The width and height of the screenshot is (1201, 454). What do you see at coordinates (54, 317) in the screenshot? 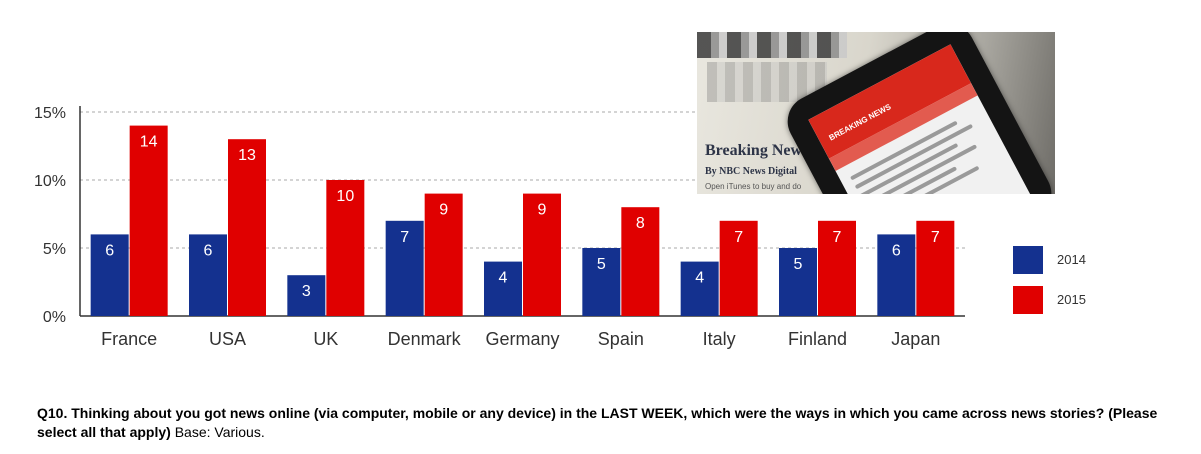
I see `y-tick-label: 0%` at bounding box center [54, 317].